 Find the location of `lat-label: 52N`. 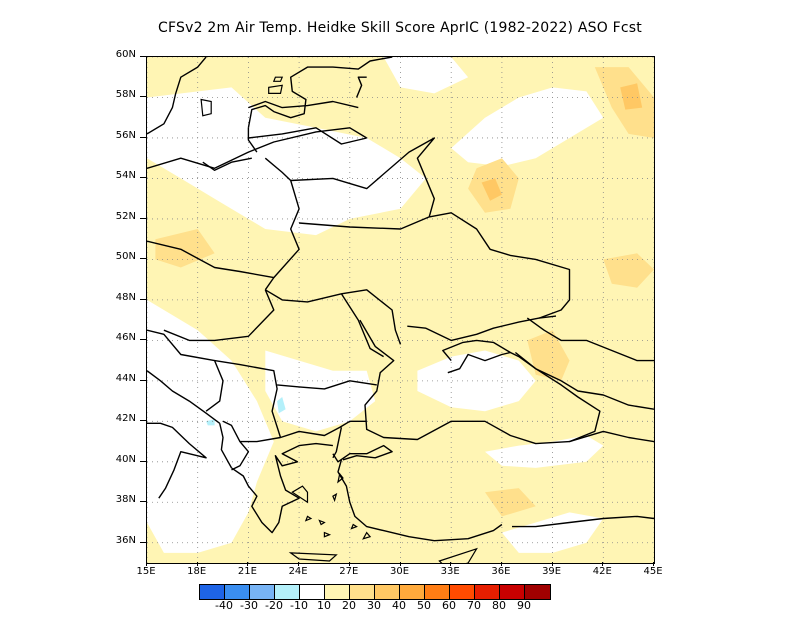

lat-label: 52N is located at coordinates (125, 216).